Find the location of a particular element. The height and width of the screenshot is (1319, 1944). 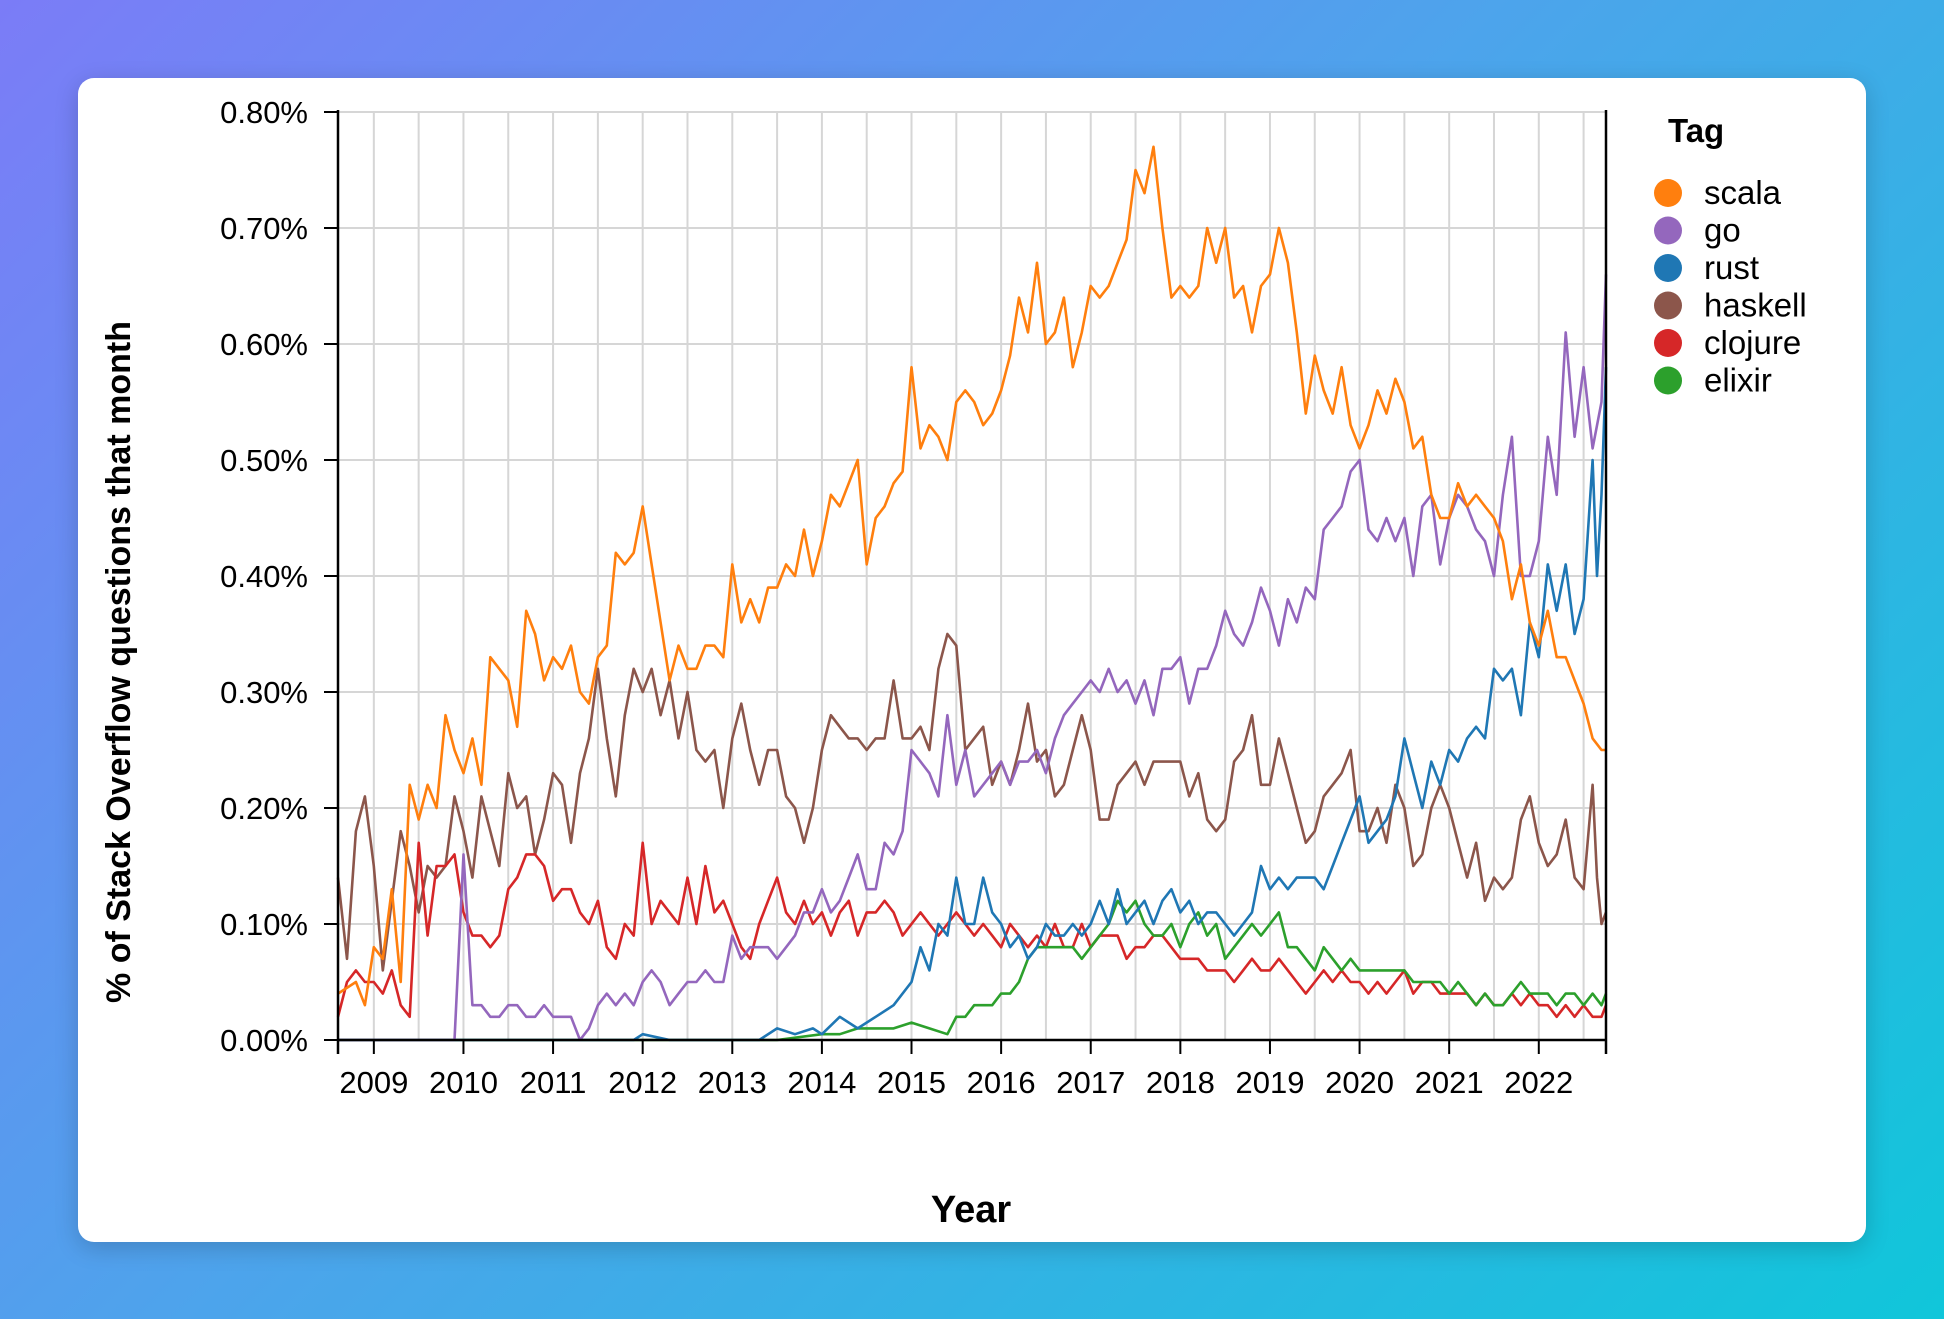

x-tick-label: 2022 is located at coordinates (1538, 1082).